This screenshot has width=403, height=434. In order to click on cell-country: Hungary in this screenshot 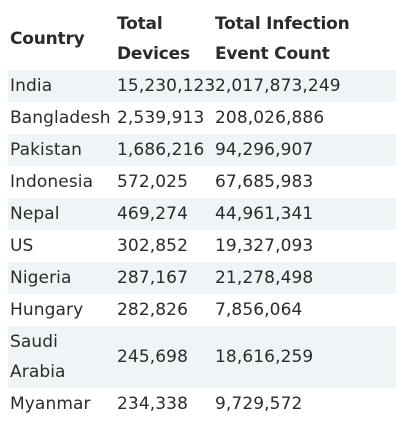, I will do `click(47, 310)`.